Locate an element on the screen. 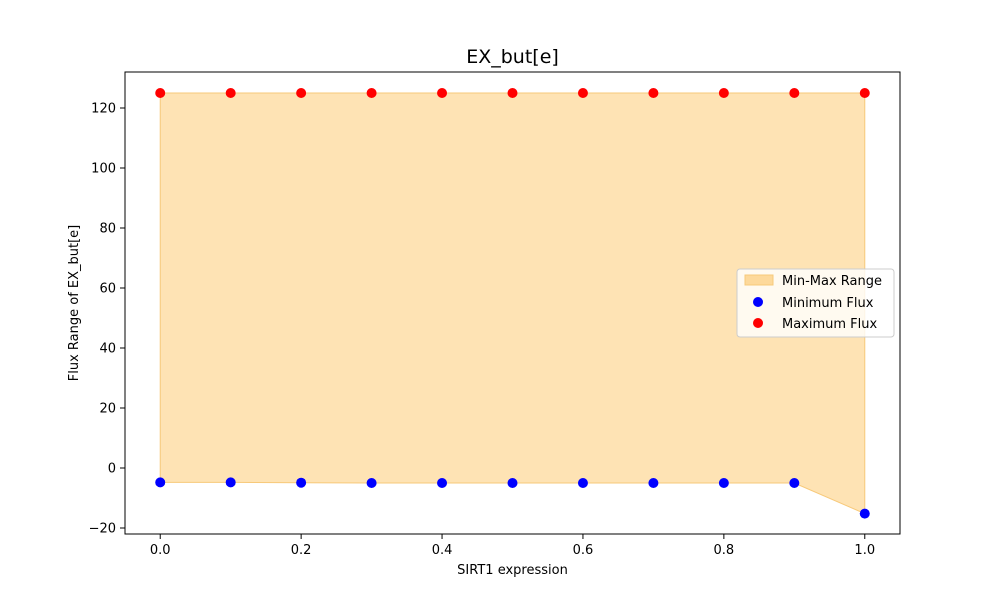 The image size is (1000, 600). y-tick-label: 80 is located at coordinates (107, 229).